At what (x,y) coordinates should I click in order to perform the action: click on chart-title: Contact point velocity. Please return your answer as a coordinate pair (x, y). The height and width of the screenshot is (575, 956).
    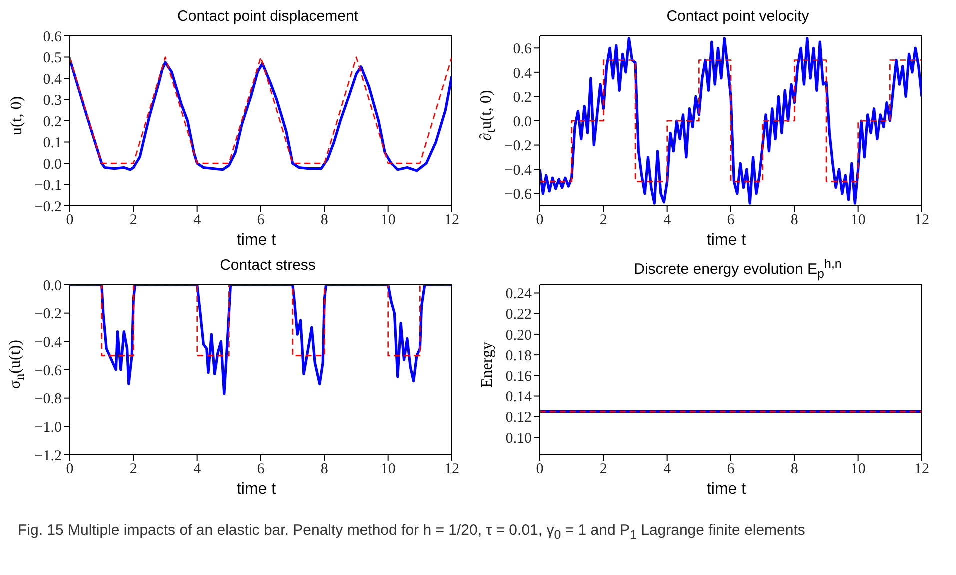
    Looking at the image, I should click on (738, 17).